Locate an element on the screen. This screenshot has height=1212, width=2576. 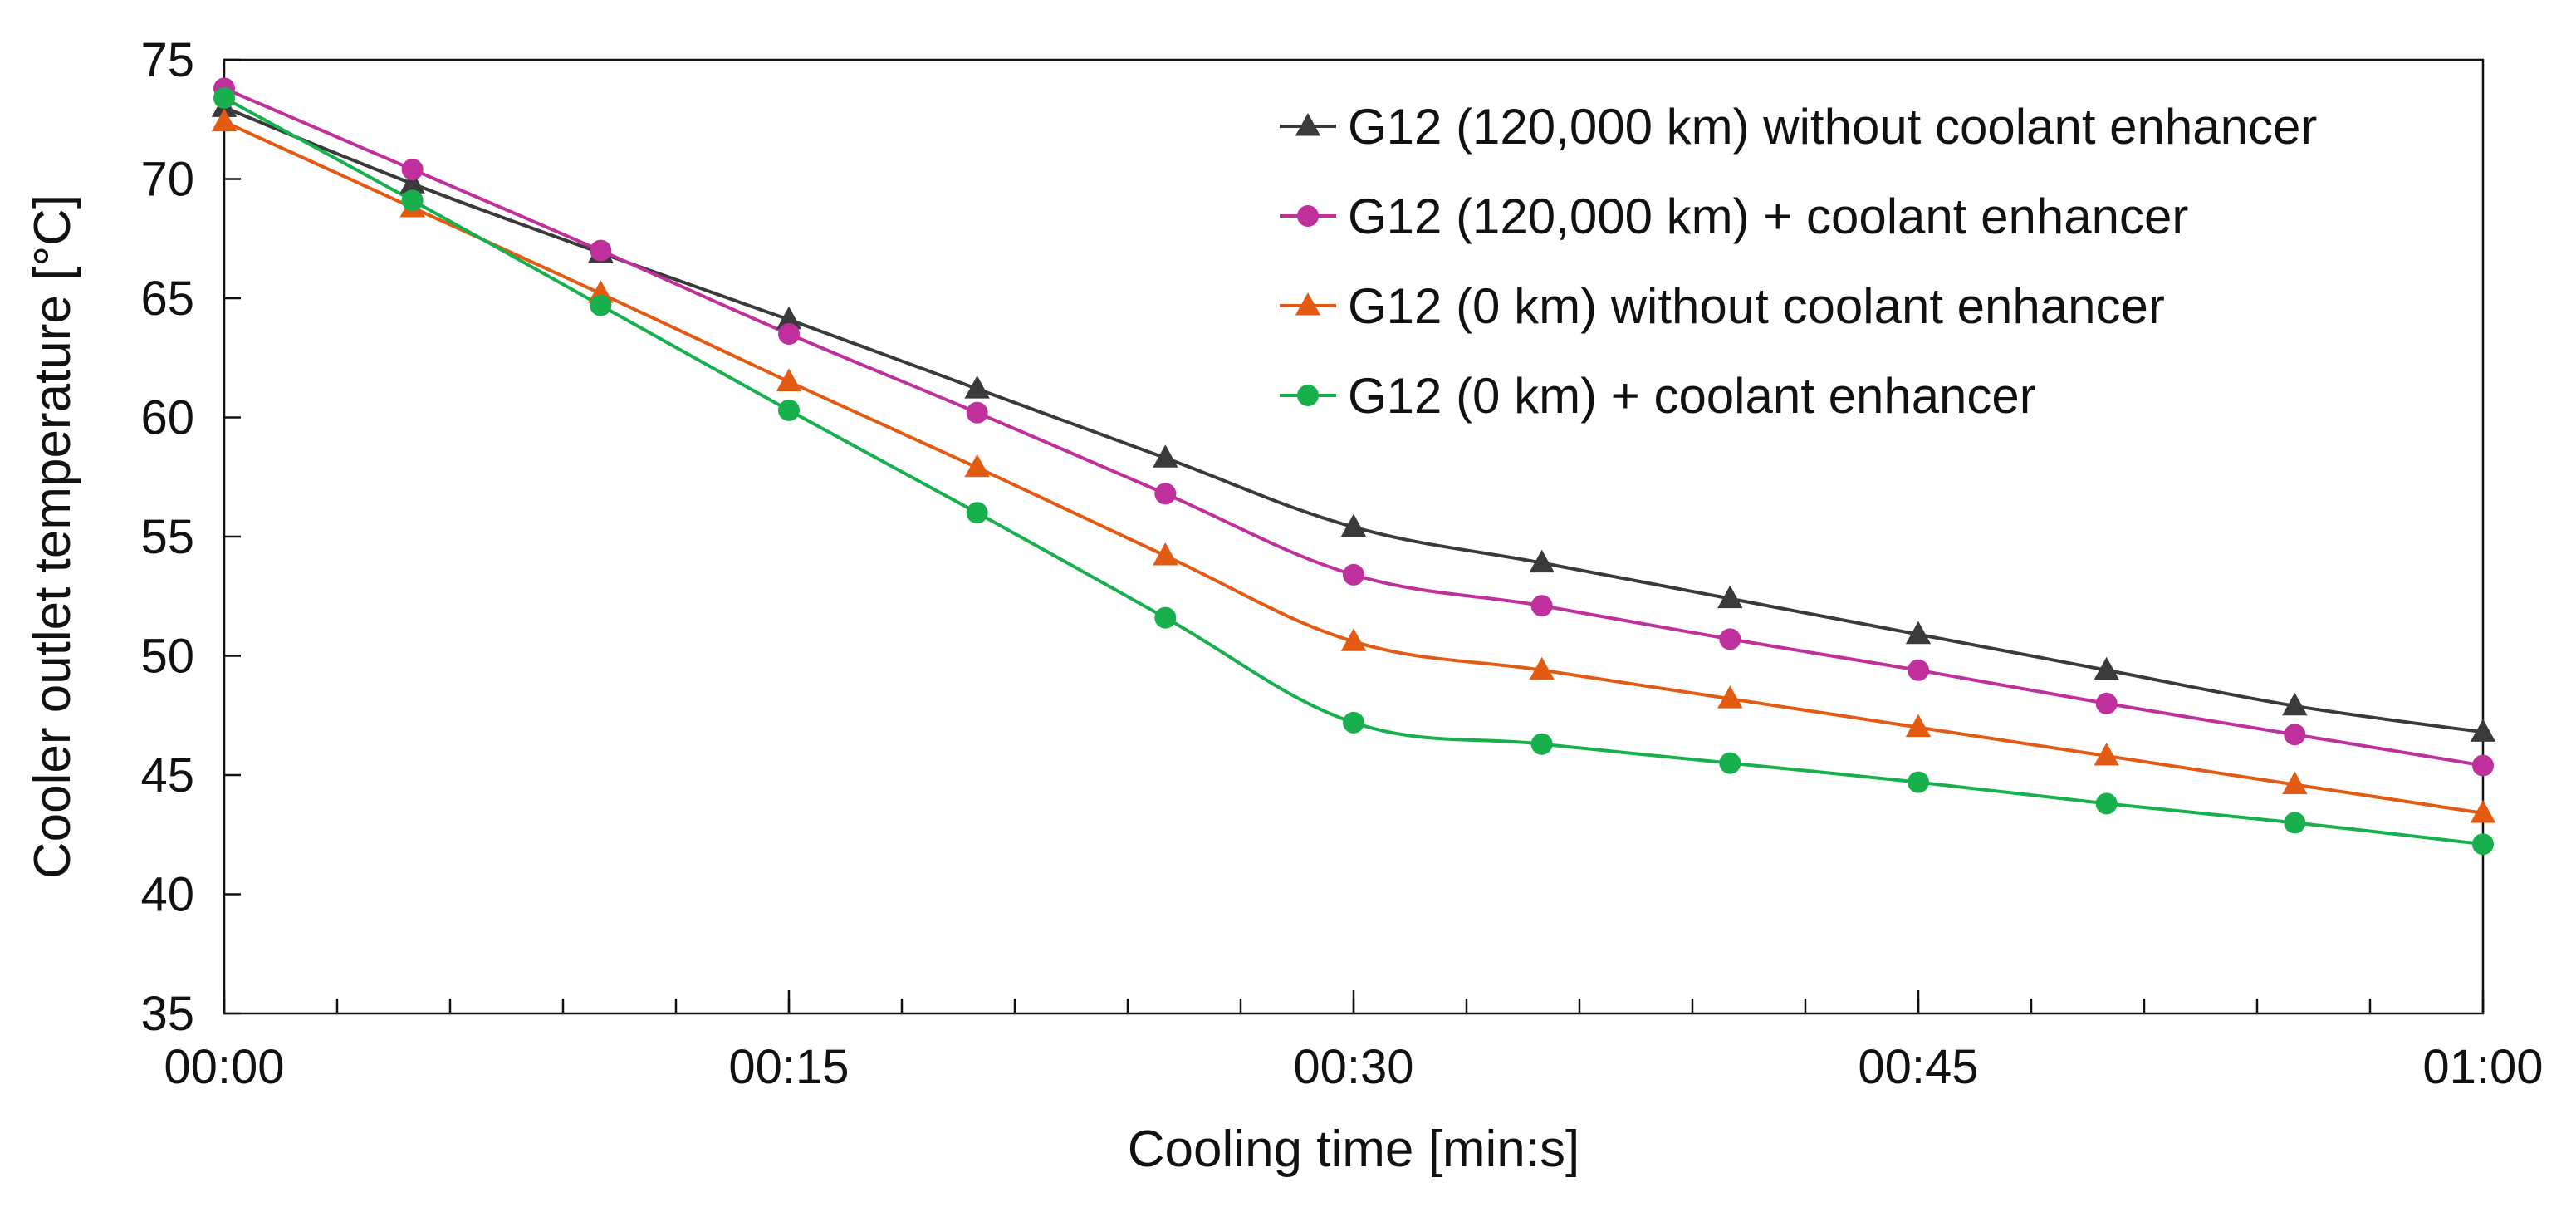
legend-label-3: G12 (0 km) without coolant enhancer is located at coordinates (1756, 306).